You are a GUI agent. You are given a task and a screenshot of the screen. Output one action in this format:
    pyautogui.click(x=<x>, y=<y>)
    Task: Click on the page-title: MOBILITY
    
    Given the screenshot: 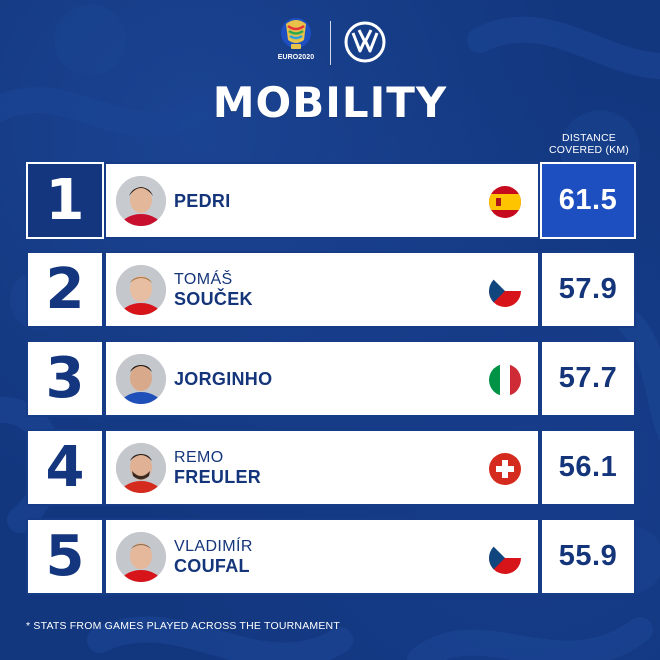 What is the action you would take?
    pyautogui.click(x=330, y=102)
    